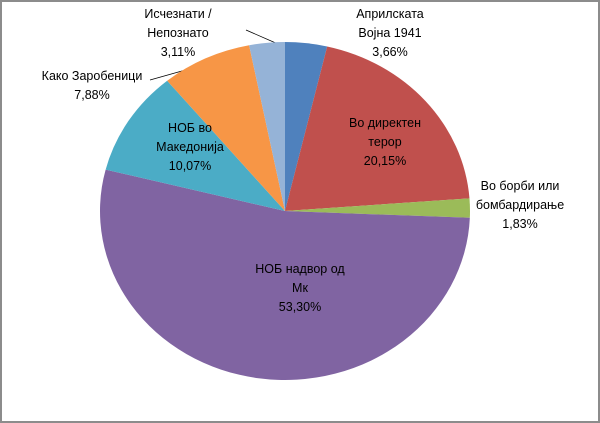 The image size is (600, 423). I want to click on leader-line, so click(262, 37).